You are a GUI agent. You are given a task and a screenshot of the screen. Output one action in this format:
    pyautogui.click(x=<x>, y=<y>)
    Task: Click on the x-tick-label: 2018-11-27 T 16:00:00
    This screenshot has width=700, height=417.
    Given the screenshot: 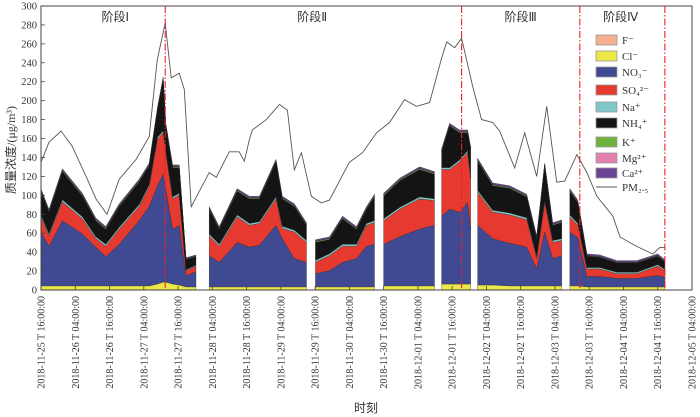 What is the action you would take?
    pyautogui.click(x=179, y=342)
    